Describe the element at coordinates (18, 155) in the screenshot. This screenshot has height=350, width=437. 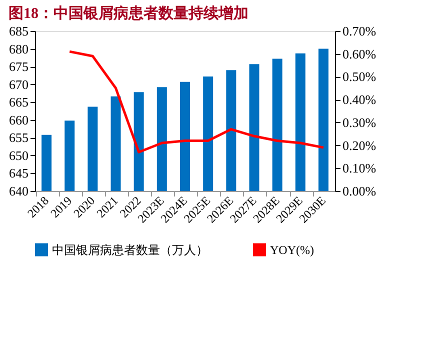
I see `y-tick-label: 650` at that location.